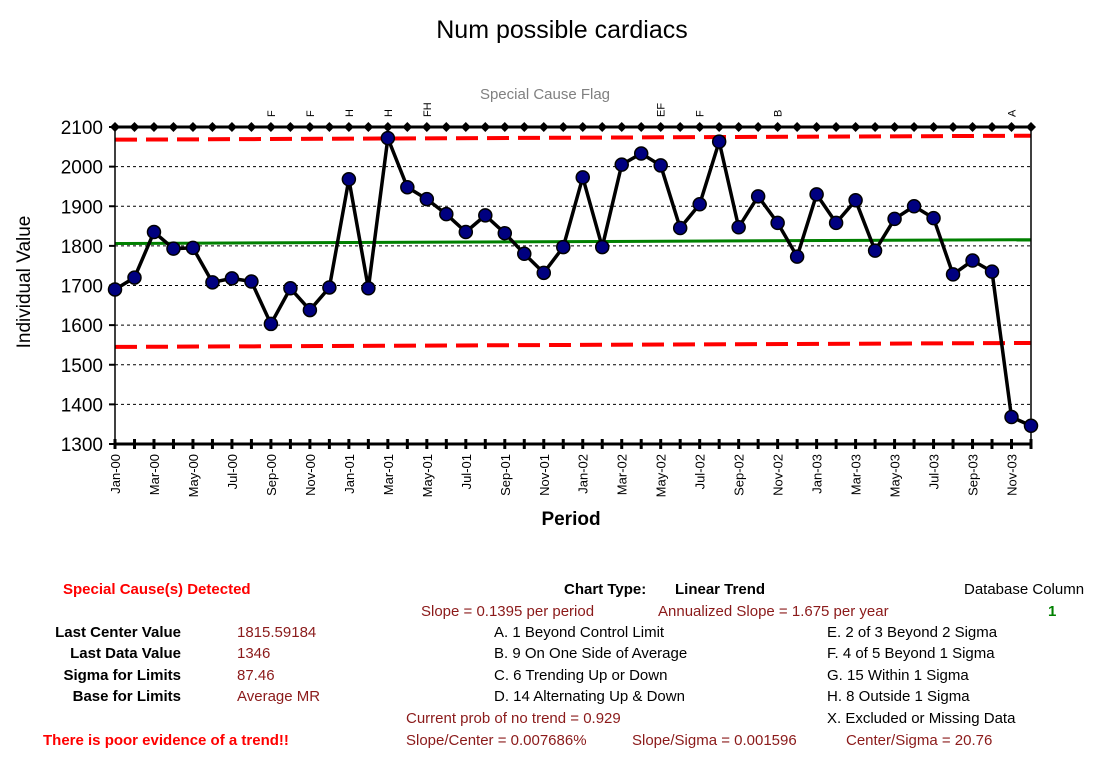  Describe the element at coordinates (82, 366) in the screenshot. I see `y-tick-label-1500: 1500` at that location.